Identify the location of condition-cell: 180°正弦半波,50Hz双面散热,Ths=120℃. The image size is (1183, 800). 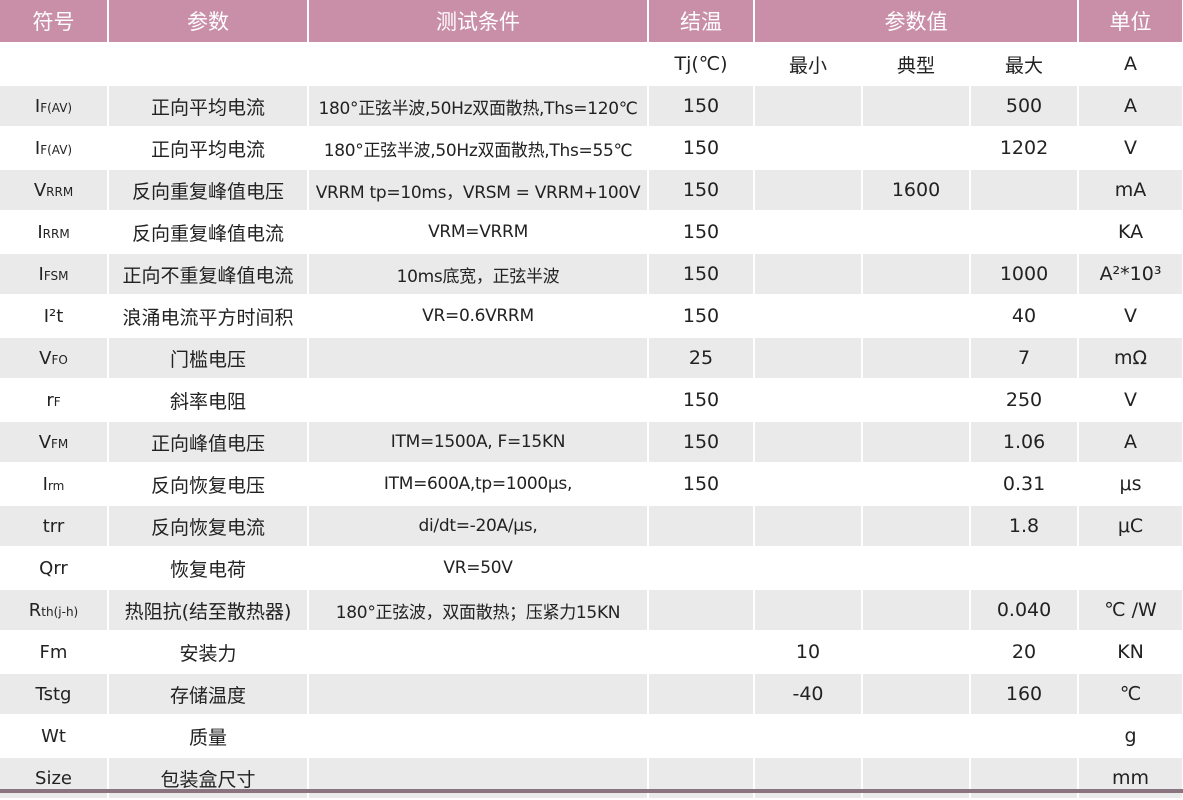
(478, 106).